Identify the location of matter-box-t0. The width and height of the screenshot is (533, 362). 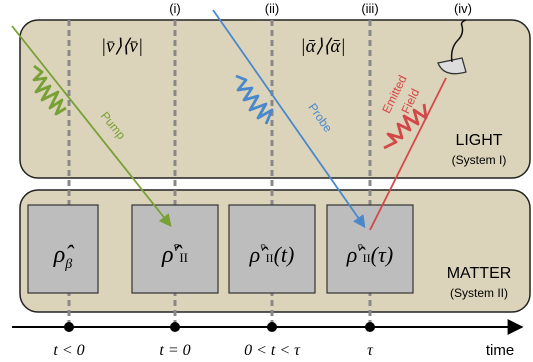
(175, 249).